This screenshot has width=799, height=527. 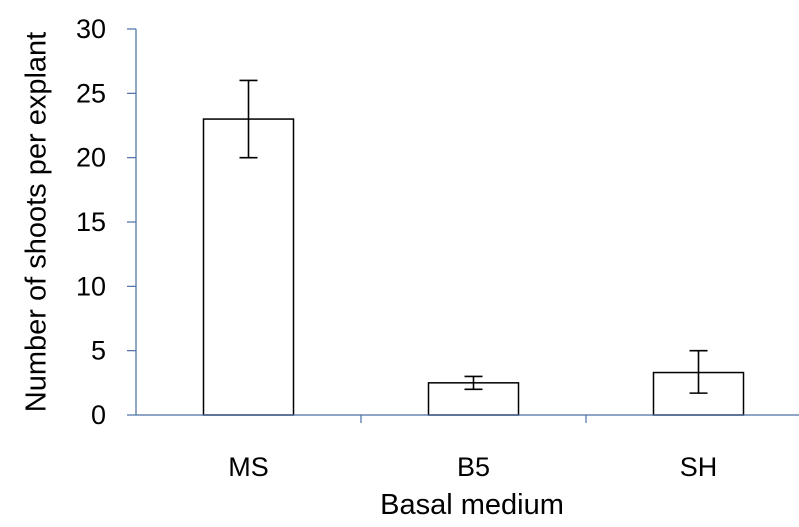 What do you see at coordinates (98, 415) in the screenshot?
I see `y-tick-label: 0` at bounding box center [98, 415].